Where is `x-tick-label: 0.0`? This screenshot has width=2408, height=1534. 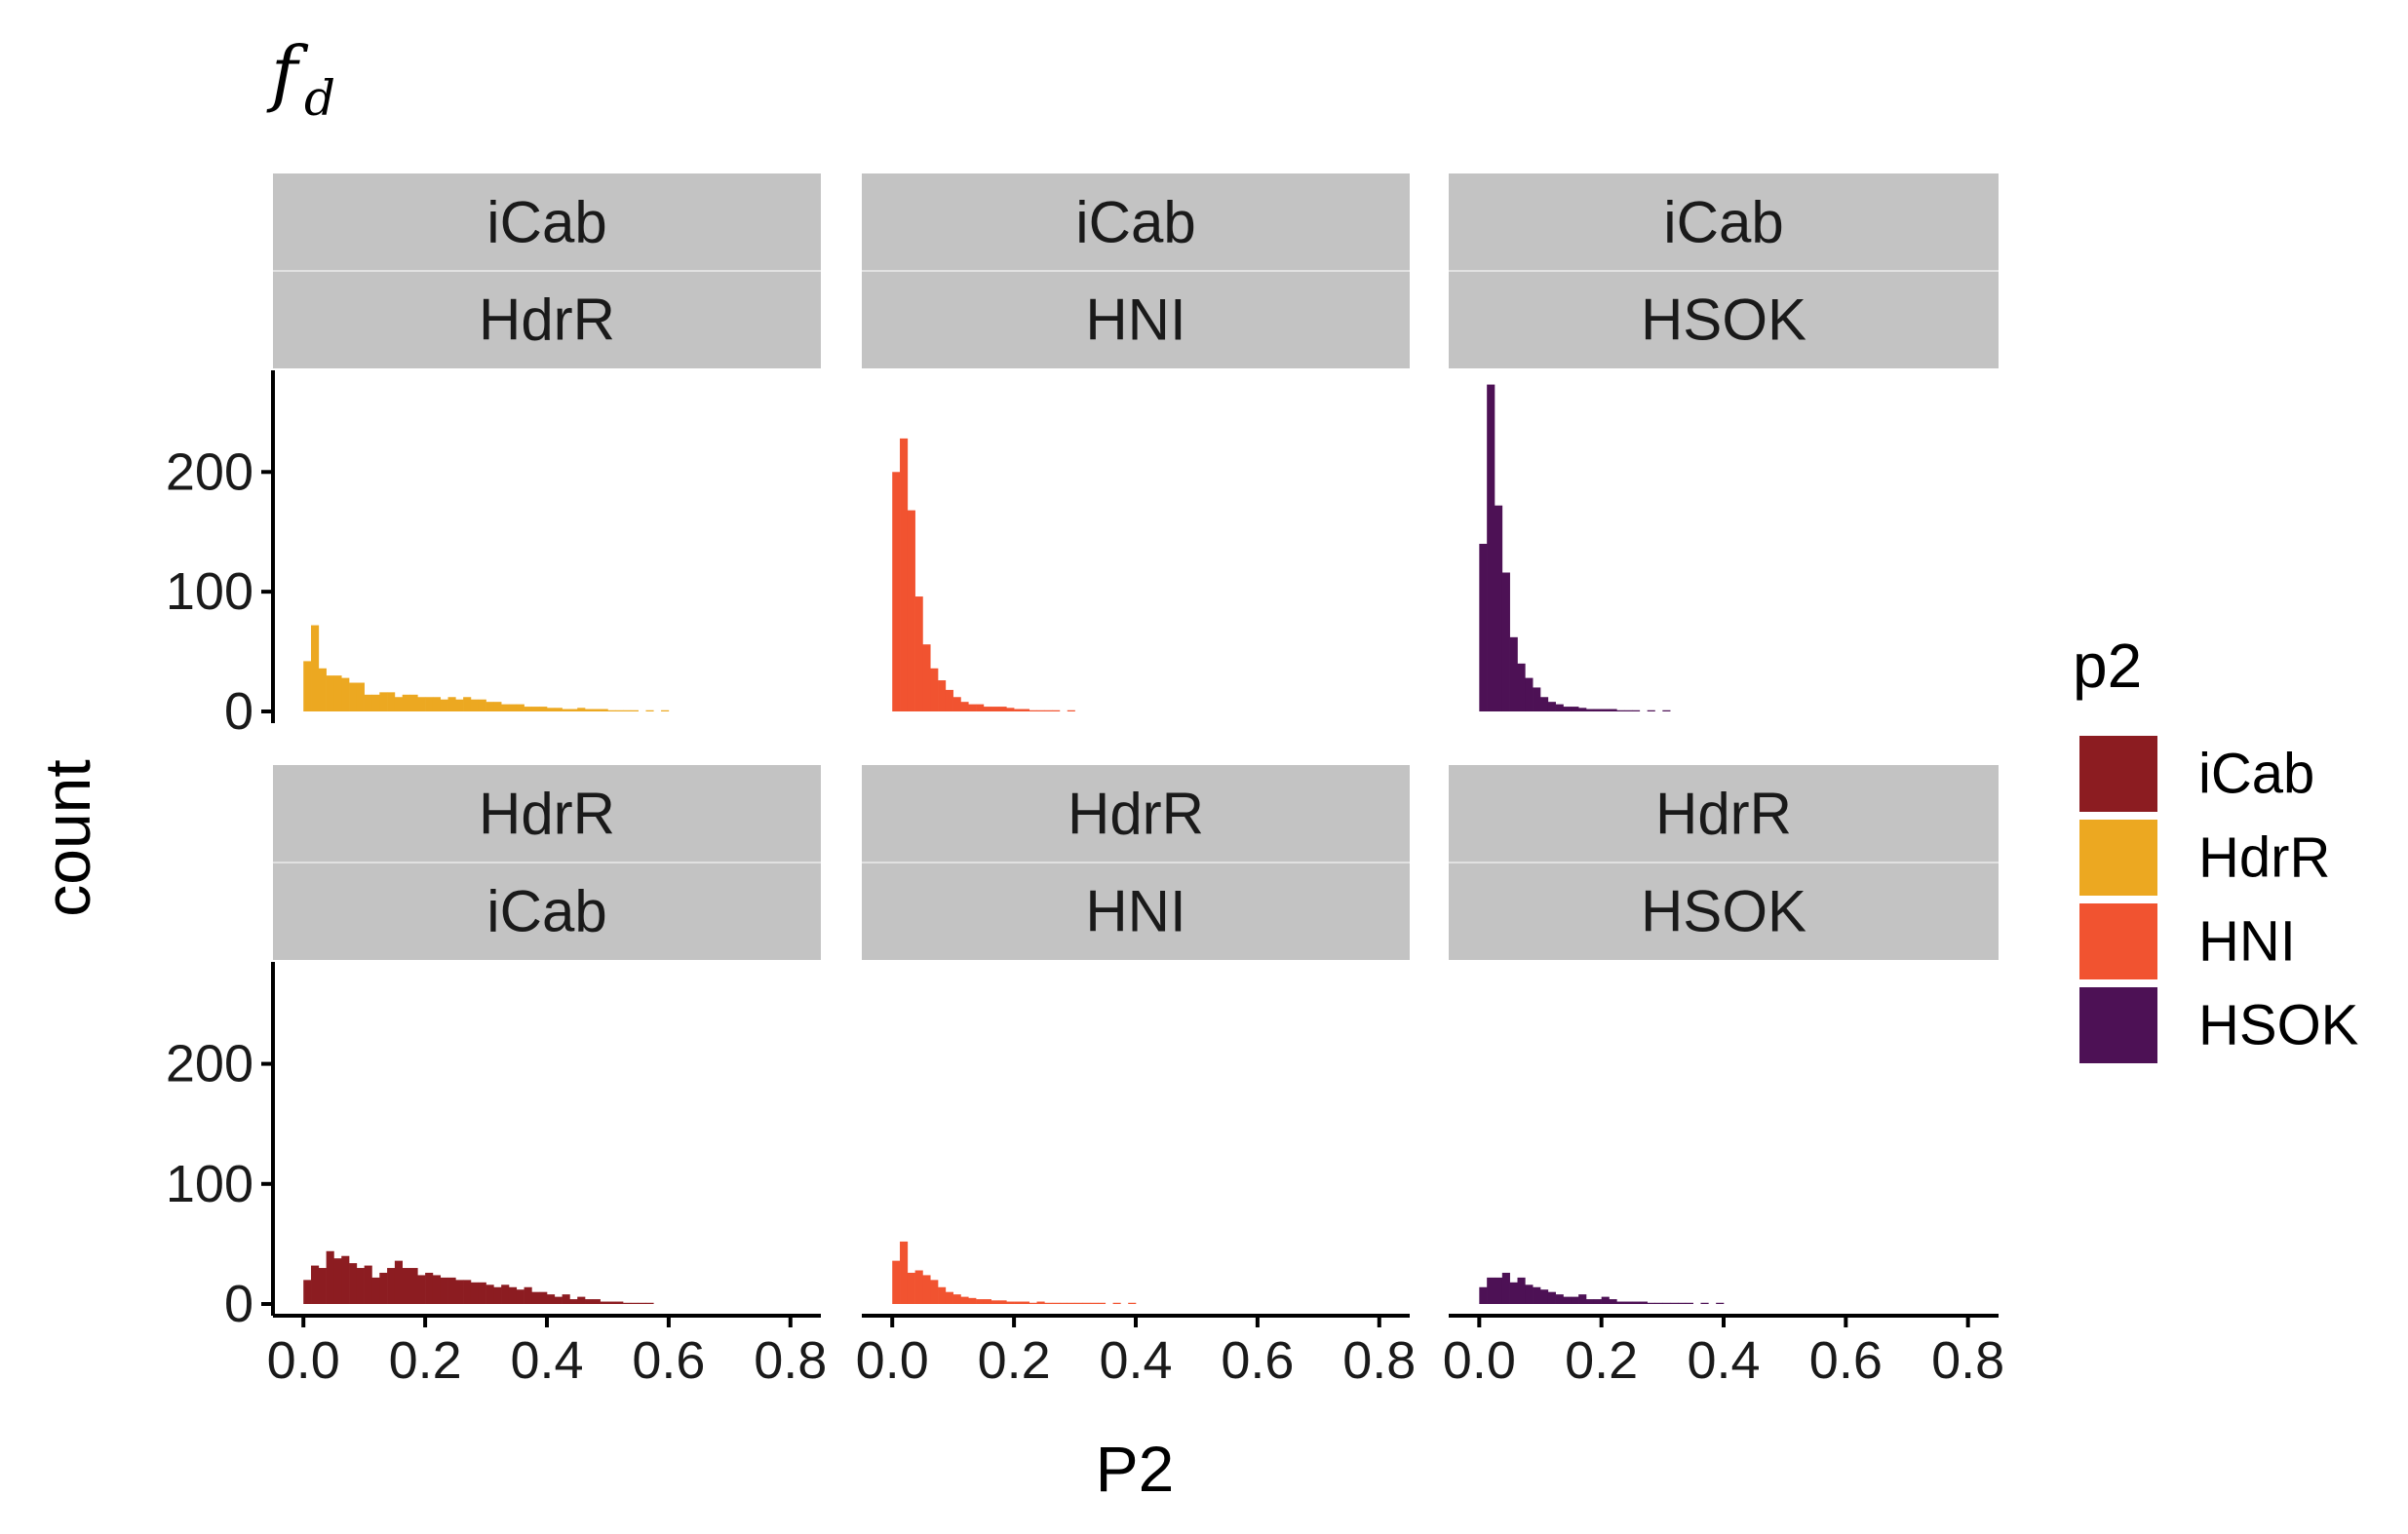
x-tick-label: 0.0 is located at coordinates (1479, 1360).